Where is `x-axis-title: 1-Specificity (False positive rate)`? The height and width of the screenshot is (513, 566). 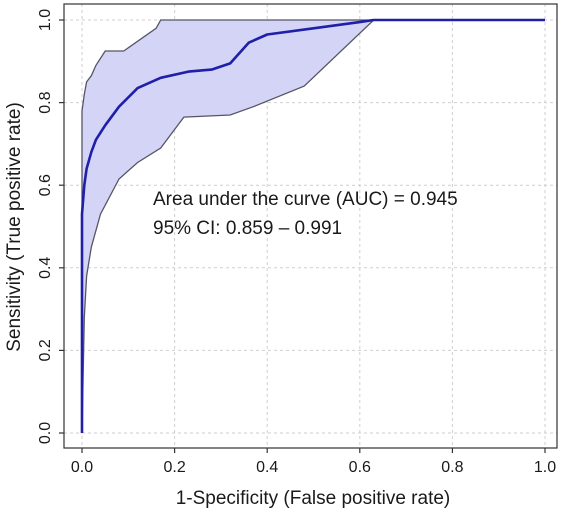
x-axis-title: 1-Specificity (False positive rate) is located at coordinates (313, 498).